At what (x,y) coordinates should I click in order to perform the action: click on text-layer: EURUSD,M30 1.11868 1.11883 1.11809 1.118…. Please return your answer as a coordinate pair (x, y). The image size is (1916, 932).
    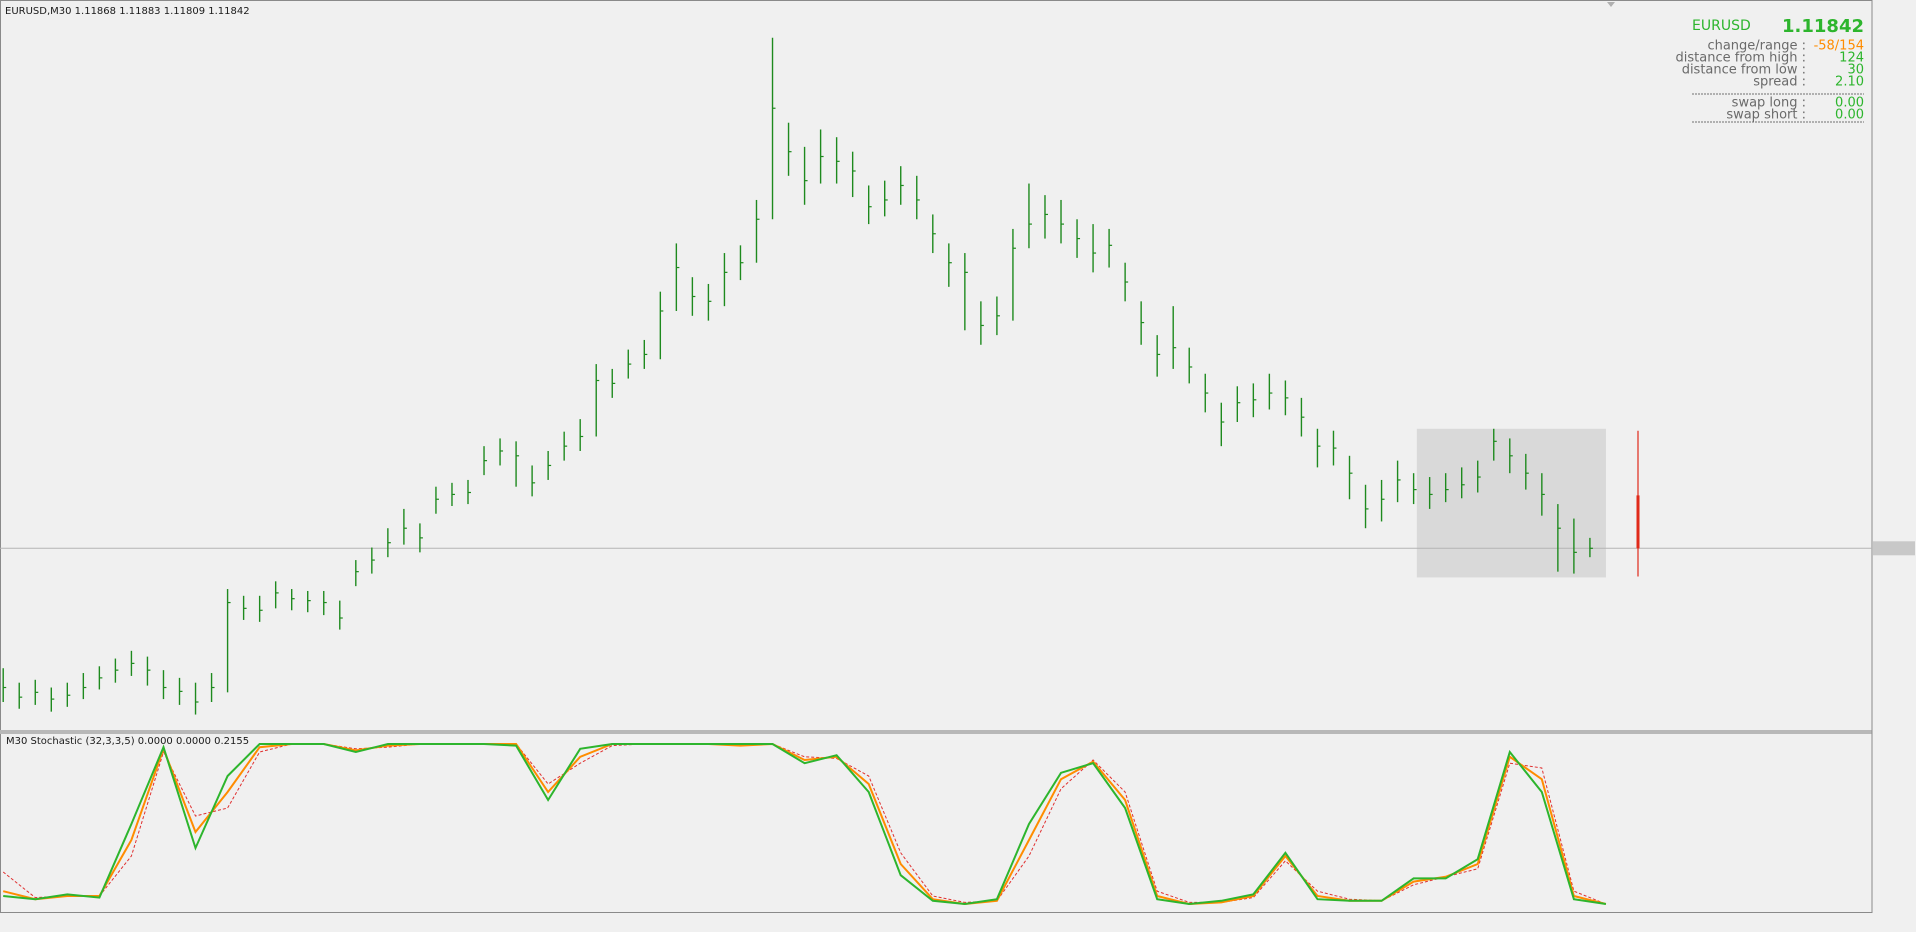
    Looking at the image, I should click on (127, 376).